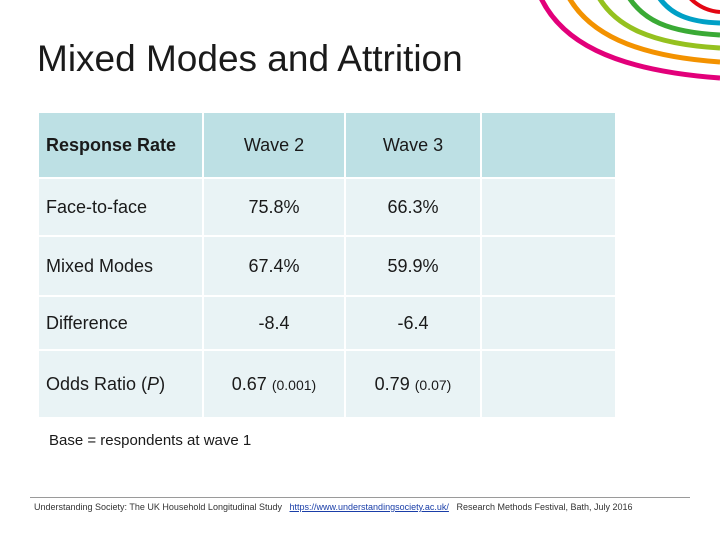 The image size is (720, 540). Describe the element at coordinates (274, 145) in the screenshot. I see `header-wave-2: Wave 2` at that location.